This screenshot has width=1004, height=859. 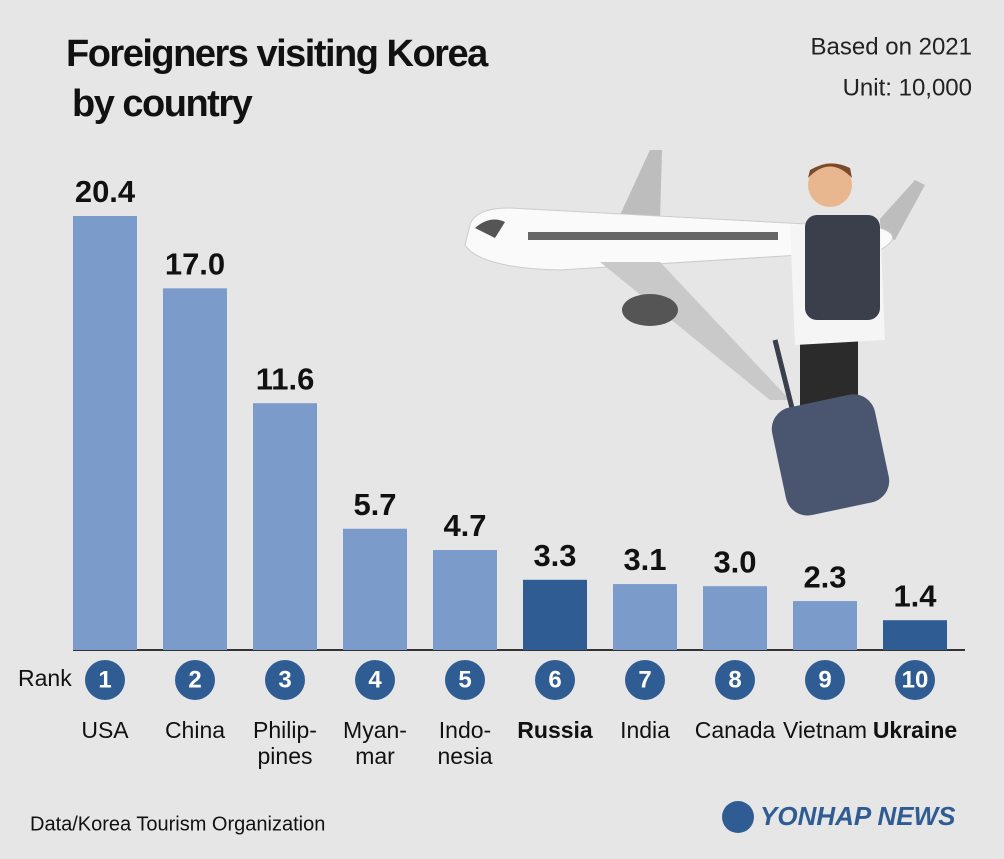 I want to click on x-tick-label: India, so click(x=645, y=730).